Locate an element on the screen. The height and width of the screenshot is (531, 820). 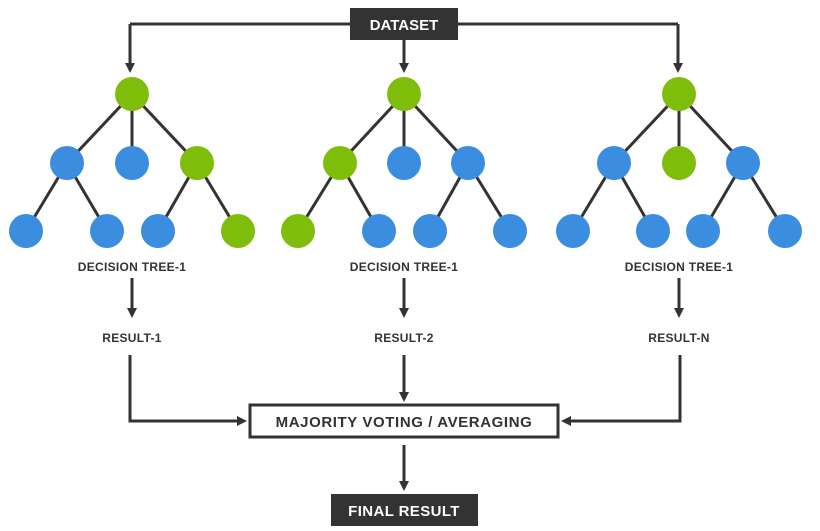
dataset-box: DATASET is located at coordinates (404, 24).